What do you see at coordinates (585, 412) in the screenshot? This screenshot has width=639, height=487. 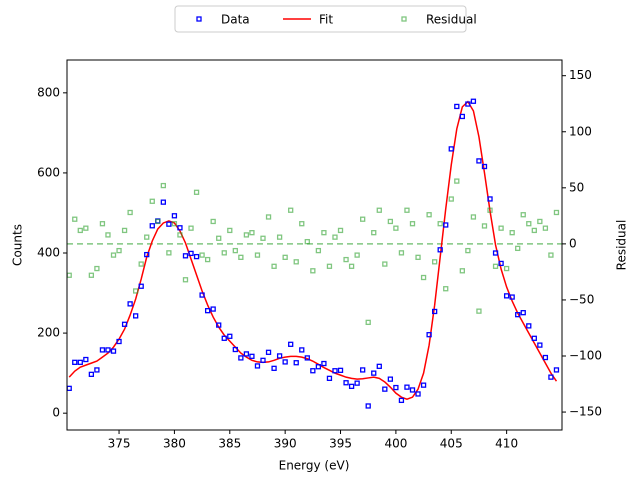 I see `y2-tick-label: −150` at bounding box center [585, 412].